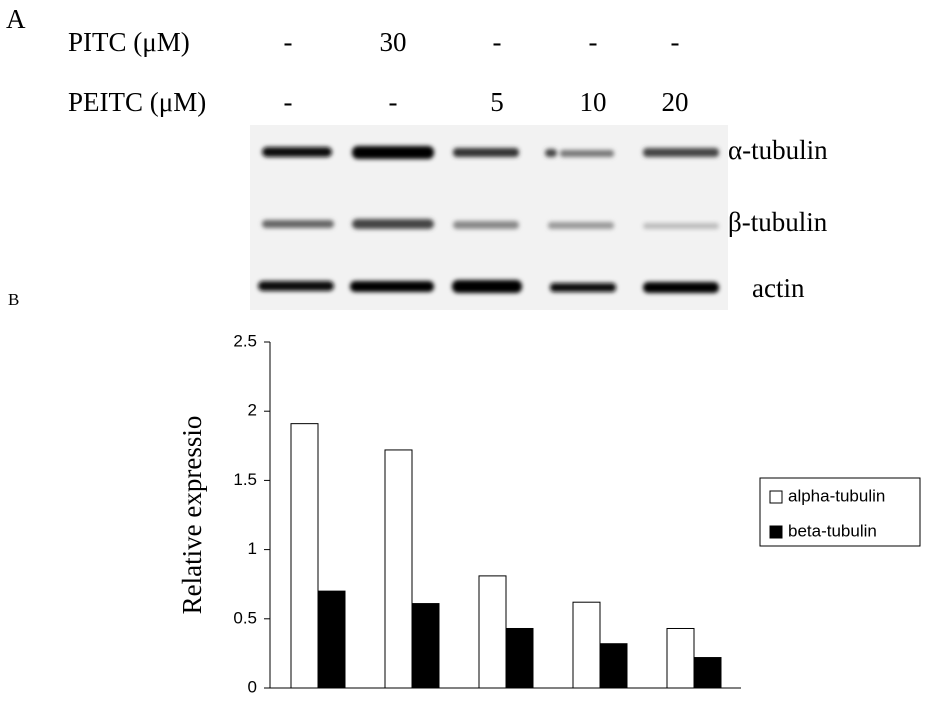 The width and height of the screenshot is (926, 704). I want to click on panel-label: A, so click(16, 19).